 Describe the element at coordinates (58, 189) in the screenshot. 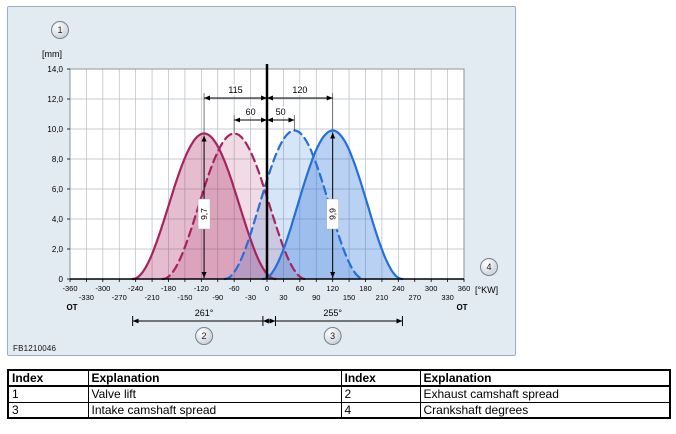

I see `svg-text: 6,0` at that location.